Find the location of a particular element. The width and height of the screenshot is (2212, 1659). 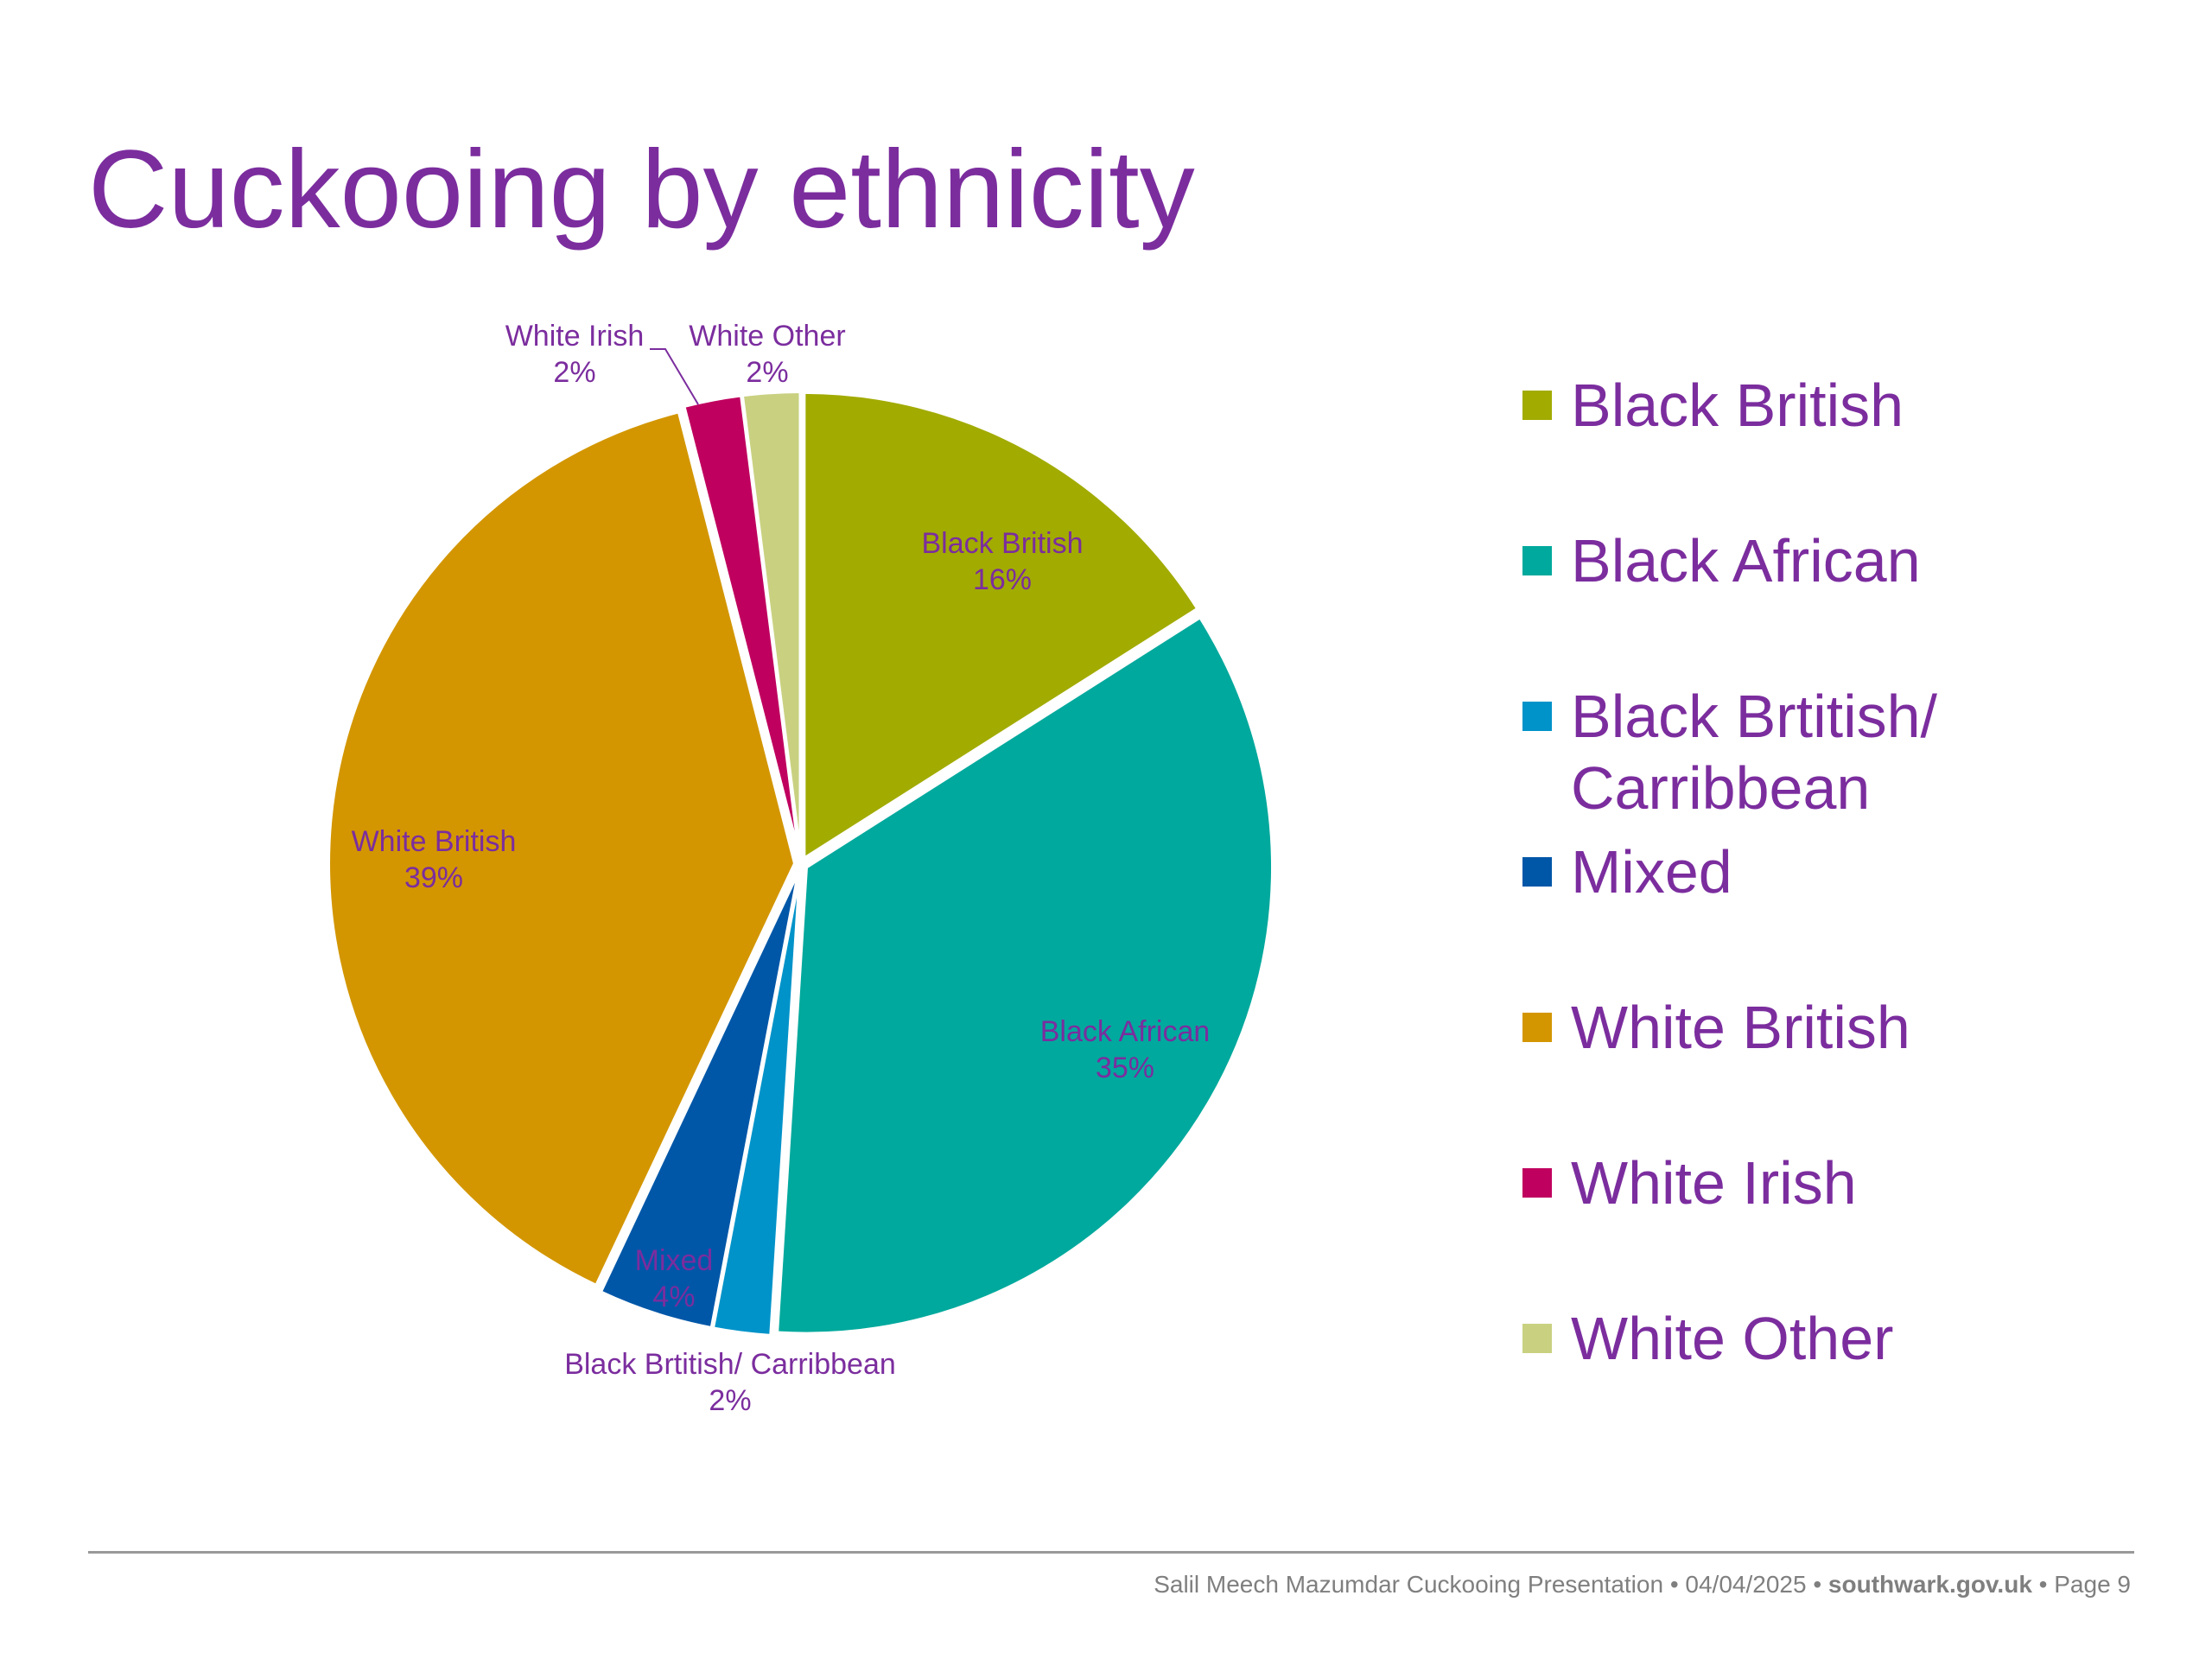

data-label-mixed: Mixed 4% is located at coordinates (674, 1278).